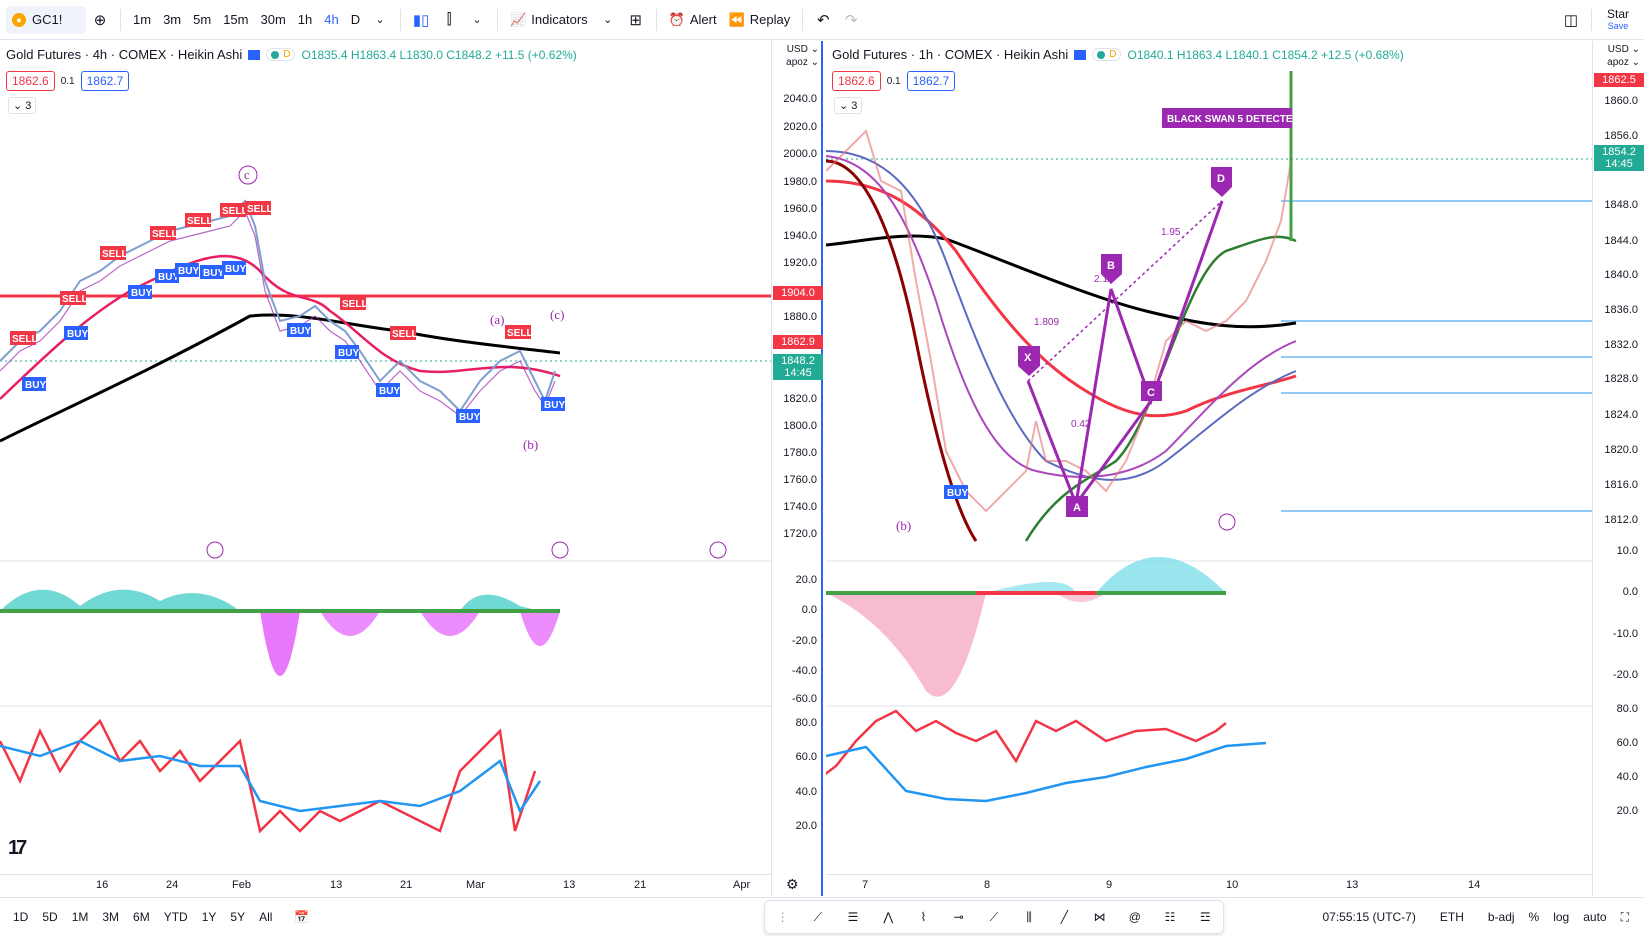  What do you see at coordinates (1625, 675) in the screenshot?
I see `osc-tick: -20.0` at bounding box center [1625, 675].